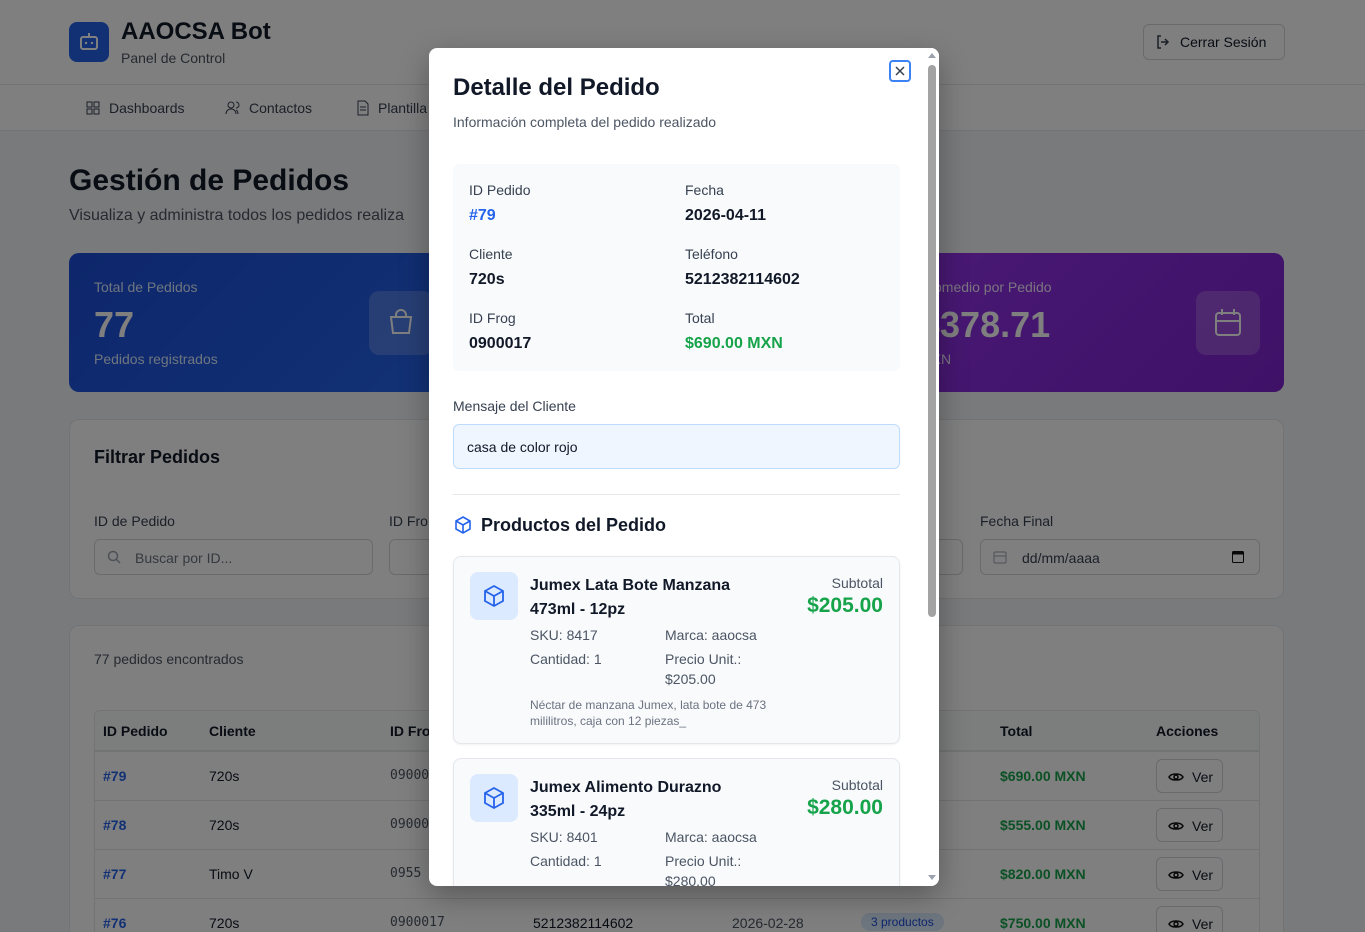 Image resolution: width=1365 pixels, height=932 pixels. What do you see at coordinates (845, 807) in the screenshot?
I see `subtotal-value: $280.00` at bounding box center [845, 807].